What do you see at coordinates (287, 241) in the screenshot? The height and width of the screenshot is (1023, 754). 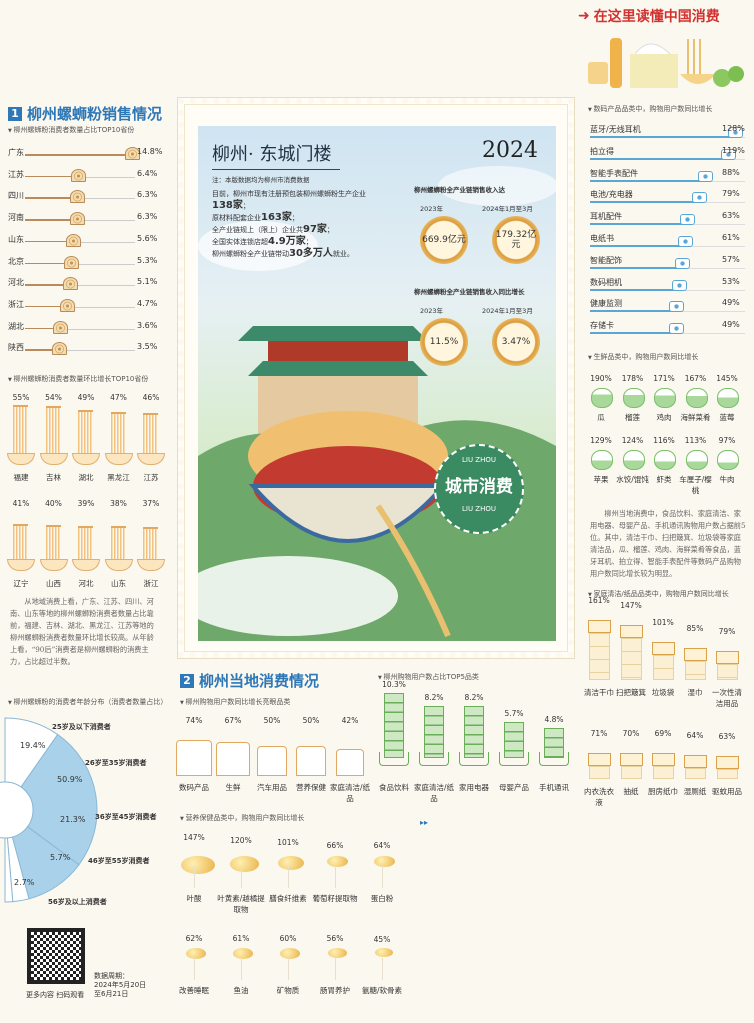 I see `fact-number: 4.9万家` at bounding box center [287, 241].